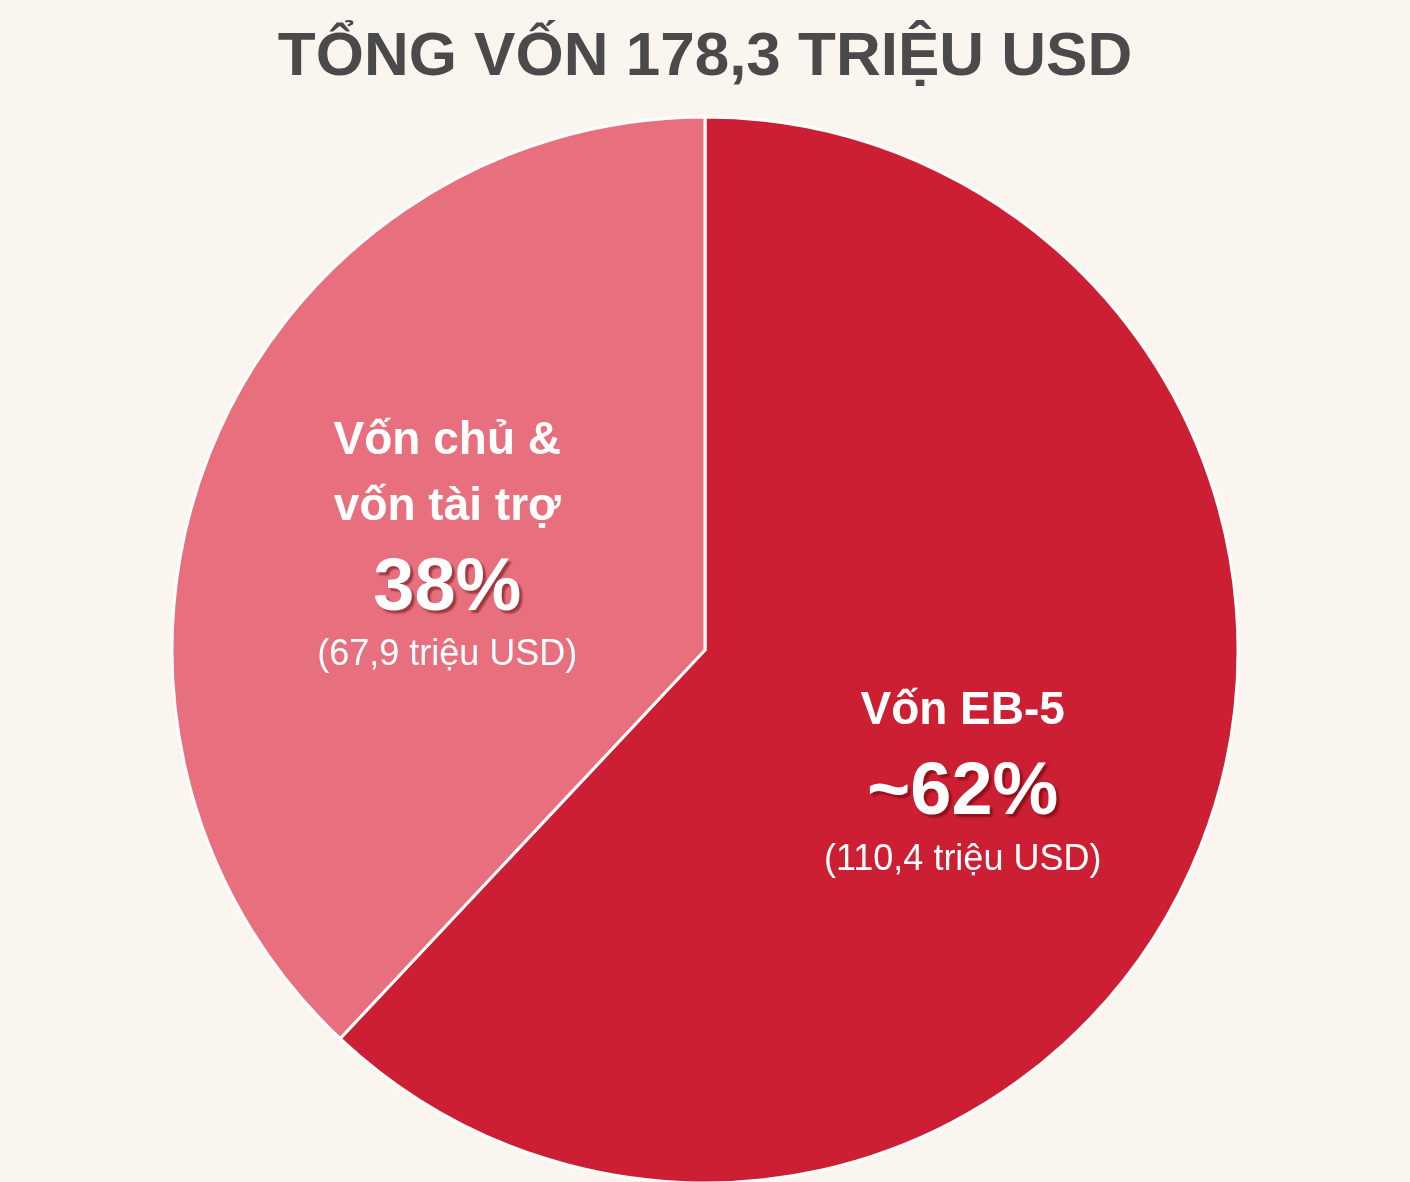 The height and width of the screenshot is (1182, 1410). What do you see at coordinates (962, 708) in the screenshot?
I see `slice-label: Vốn EB-5` at bounding box center [962, 708].